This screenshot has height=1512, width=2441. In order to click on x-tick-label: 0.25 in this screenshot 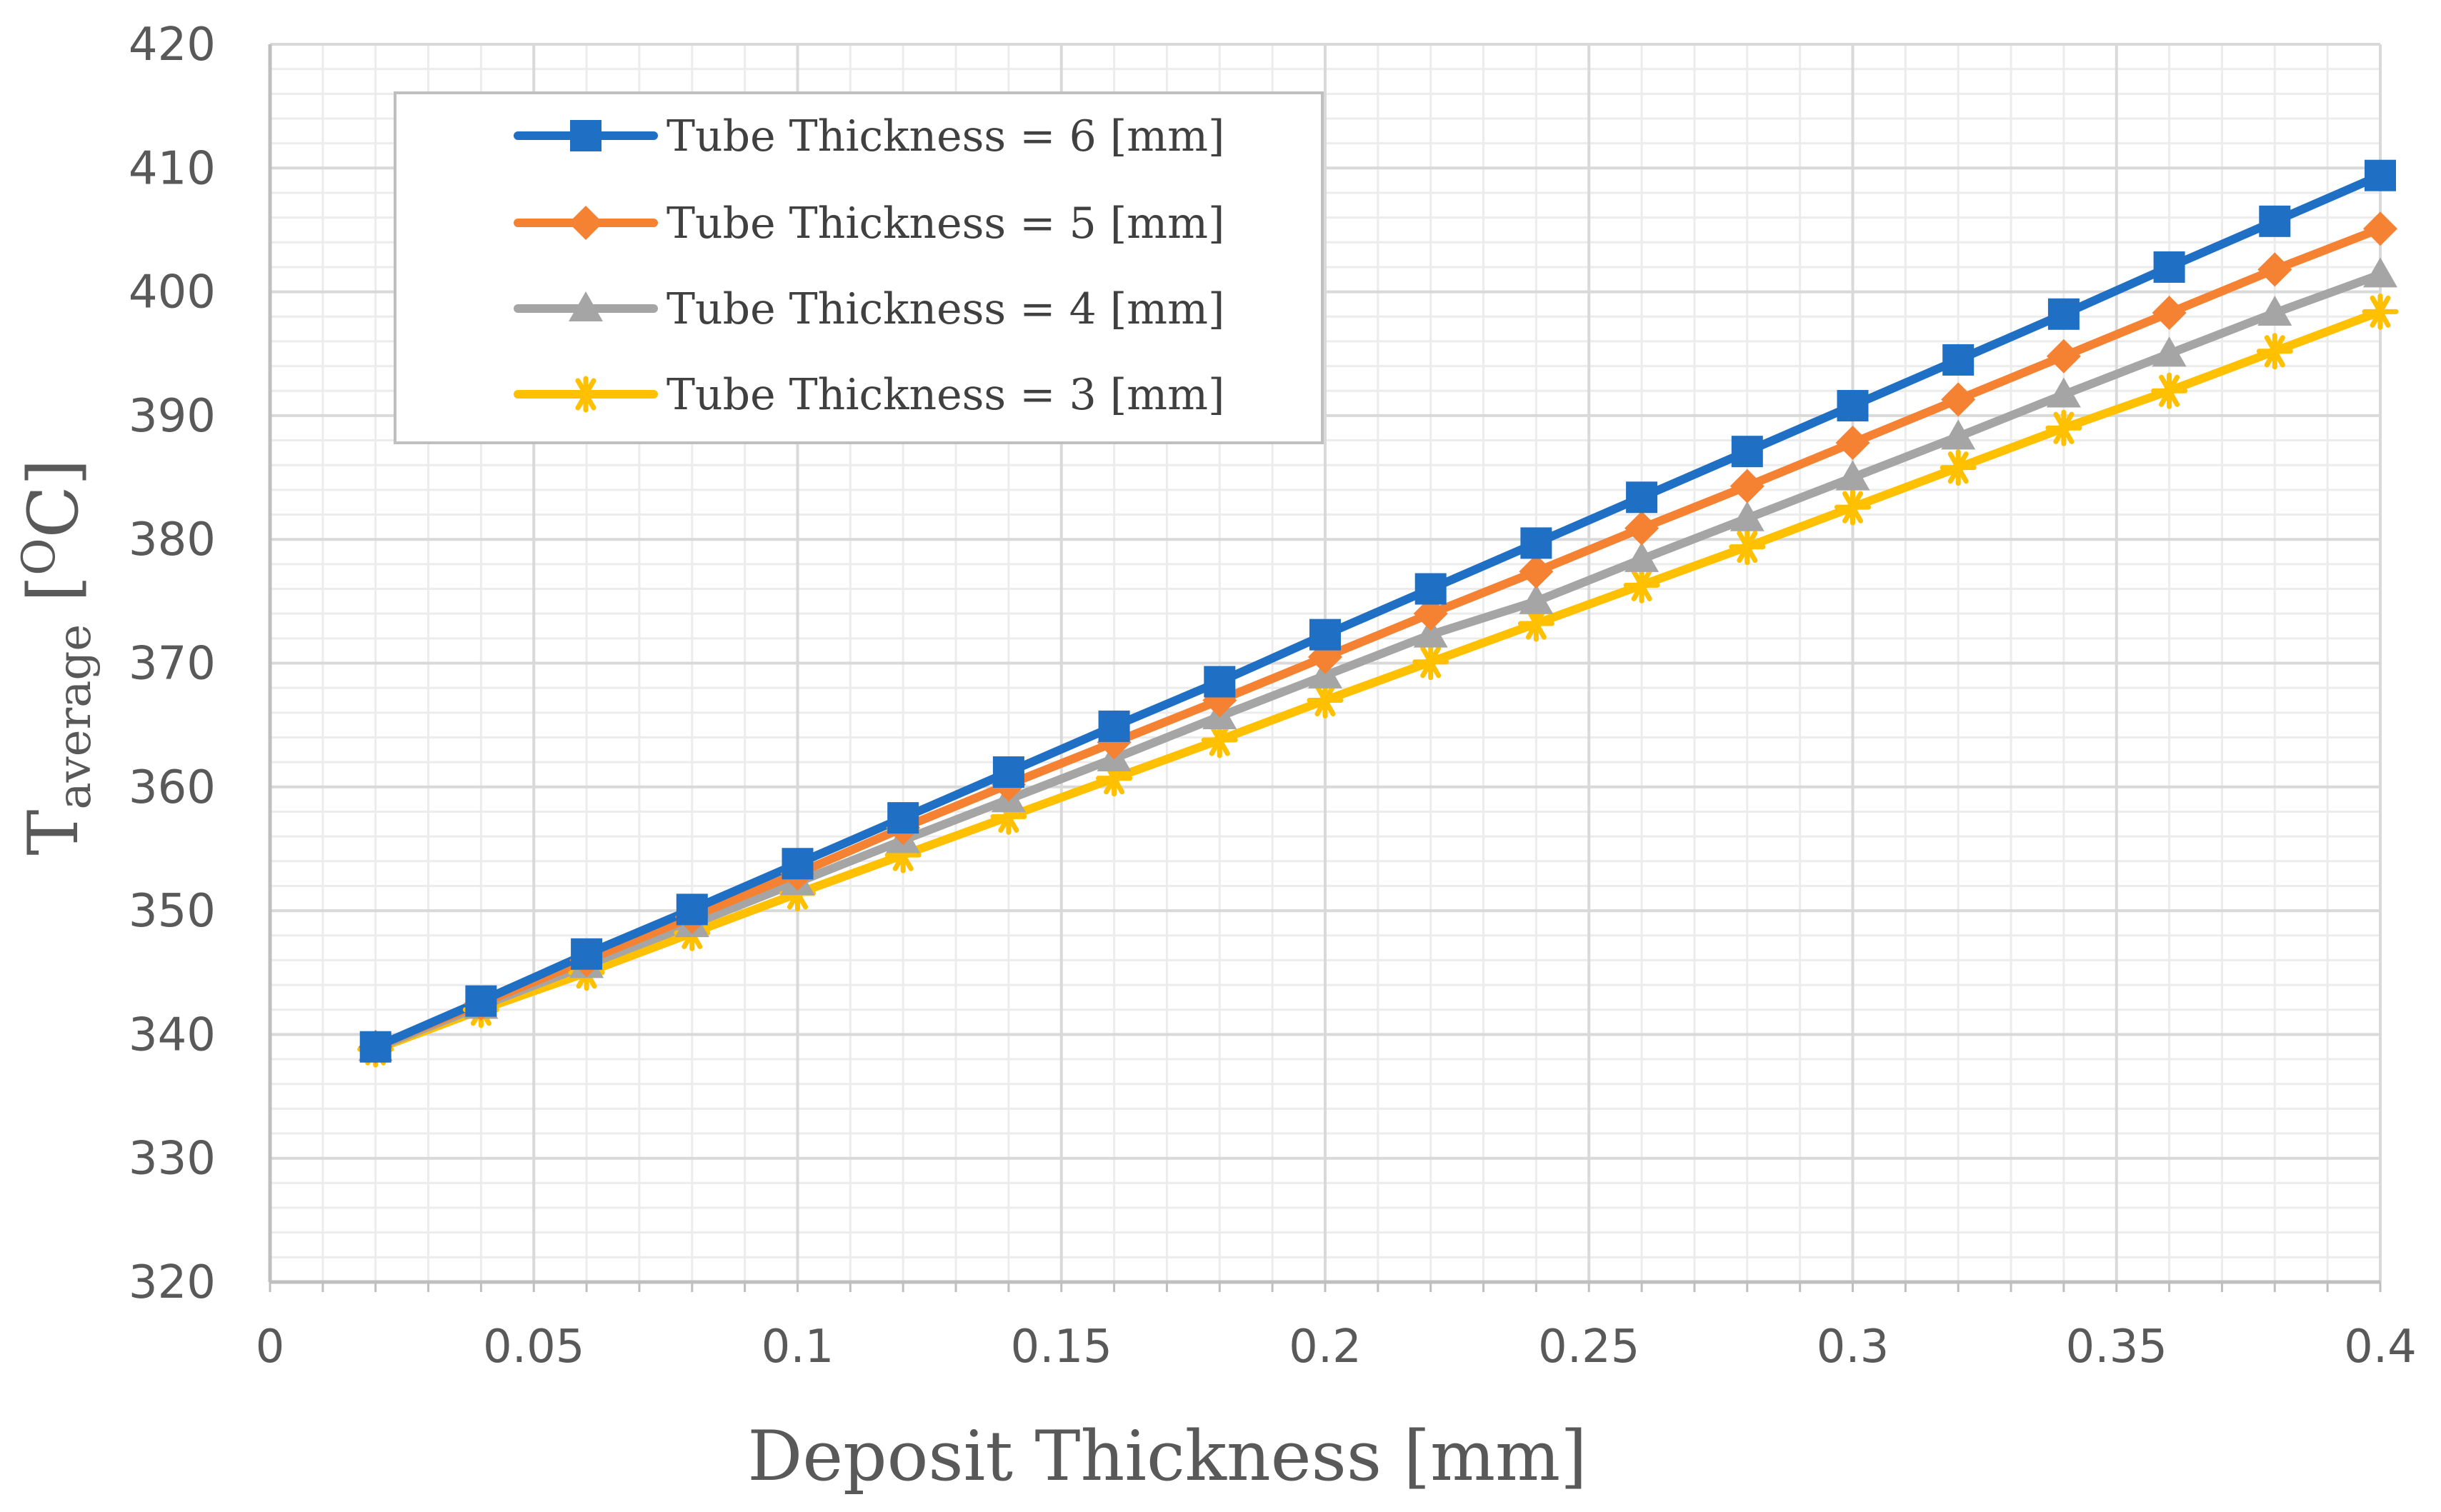, I will do `click(1589, 1347)`.